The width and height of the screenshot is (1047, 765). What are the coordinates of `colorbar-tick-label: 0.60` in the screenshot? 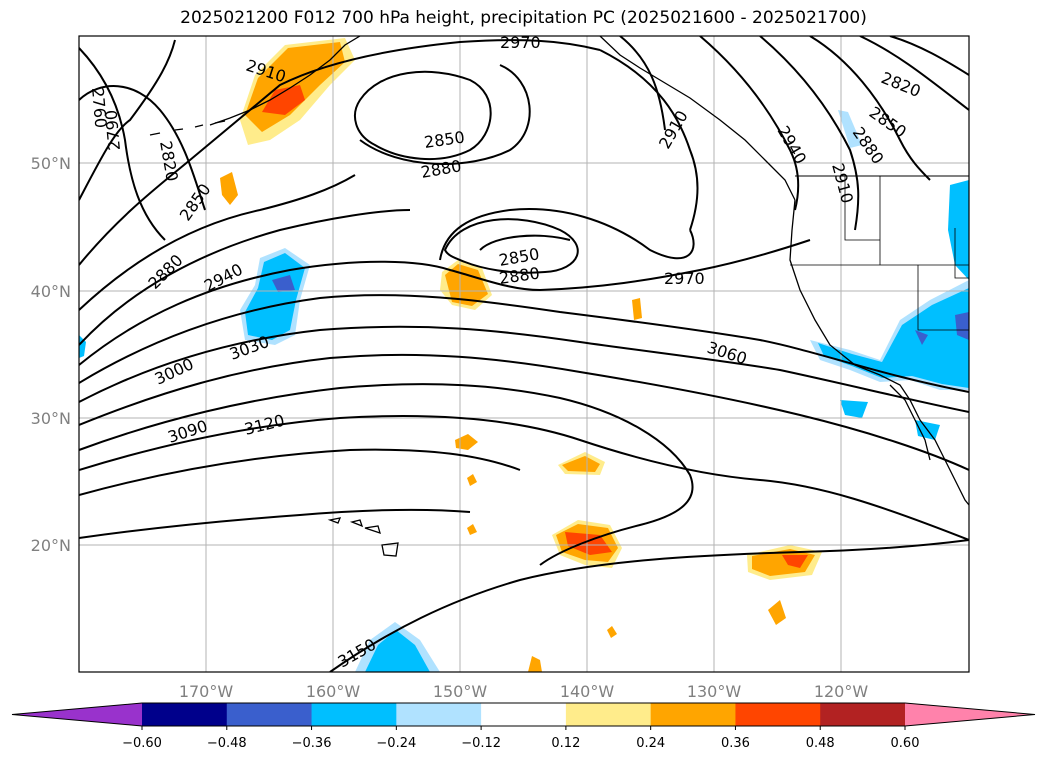 It's located at (905, 743).